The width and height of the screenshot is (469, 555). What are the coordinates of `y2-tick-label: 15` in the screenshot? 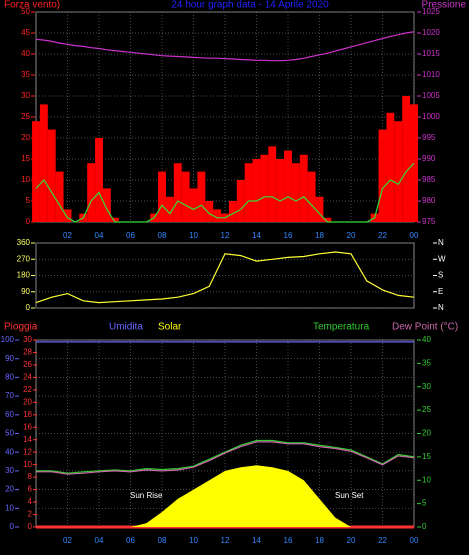 It's located at (426, 456).